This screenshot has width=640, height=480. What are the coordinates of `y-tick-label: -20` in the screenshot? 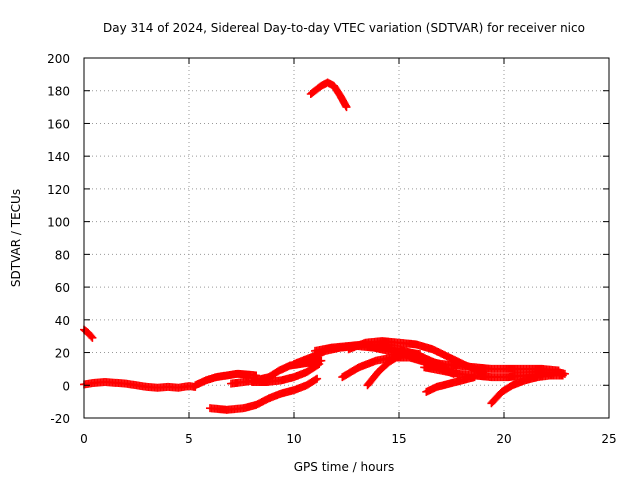 It's located at (60, 419).